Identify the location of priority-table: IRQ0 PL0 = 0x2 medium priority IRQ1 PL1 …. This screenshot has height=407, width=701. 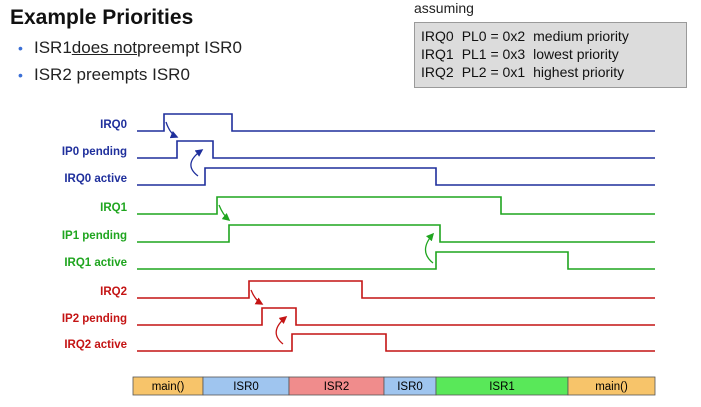
(529, 54).